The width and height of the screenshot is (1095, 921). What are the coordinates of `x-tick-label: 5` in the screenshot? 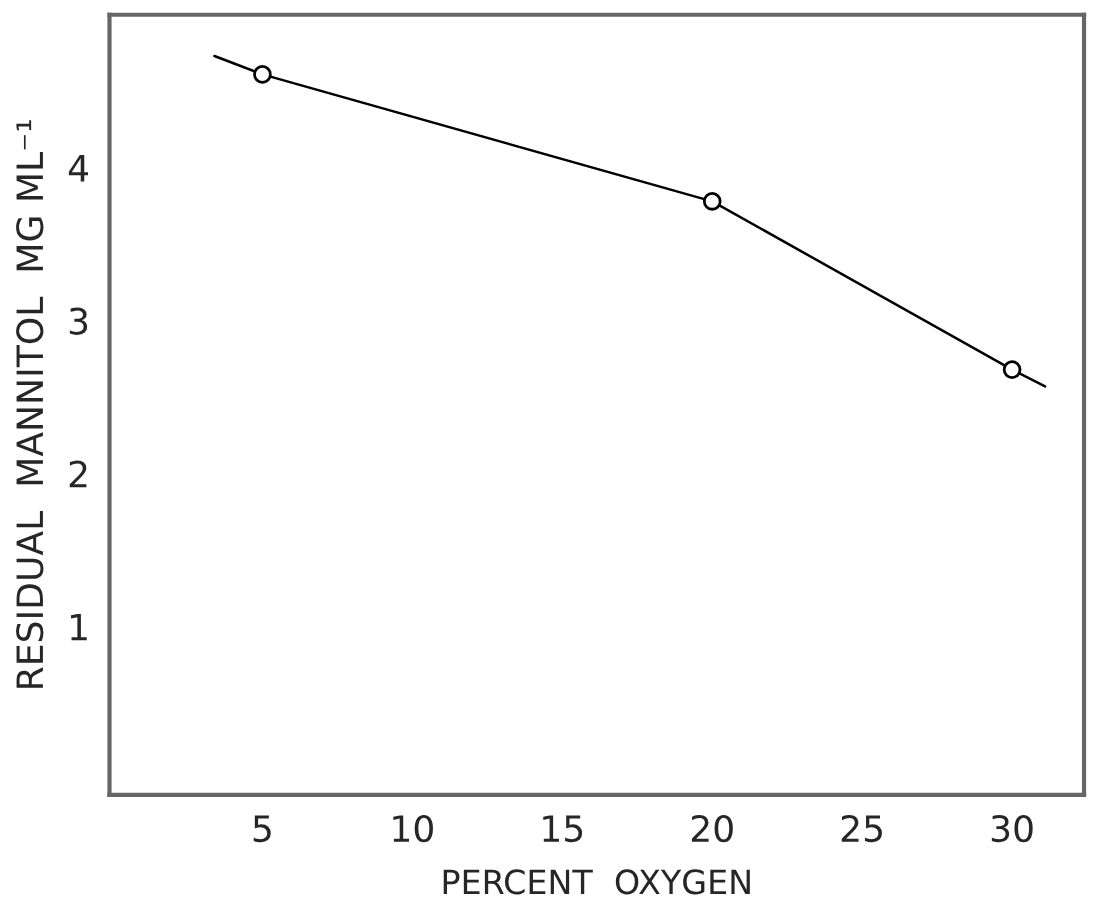 It's located at (262, 829).